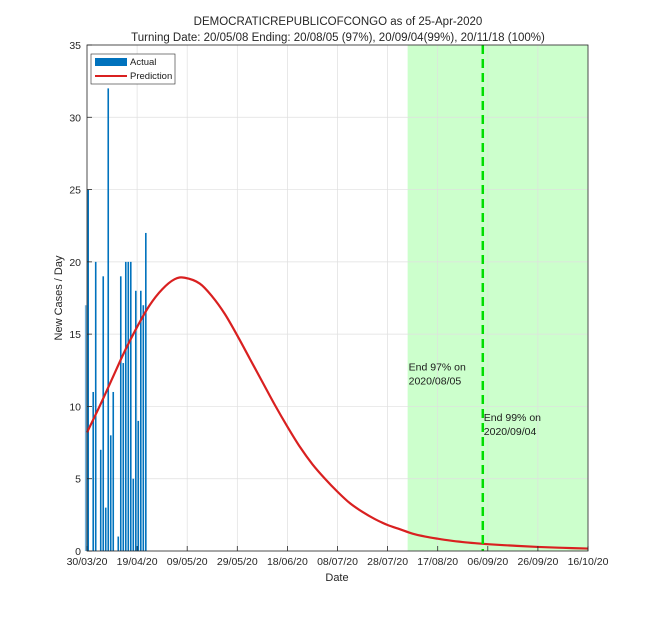  What do you see at coordinates (437, 367) in the screenshot?
I see `annotation-end-97-line1: End 97% on` at bounding box center [437, 367].